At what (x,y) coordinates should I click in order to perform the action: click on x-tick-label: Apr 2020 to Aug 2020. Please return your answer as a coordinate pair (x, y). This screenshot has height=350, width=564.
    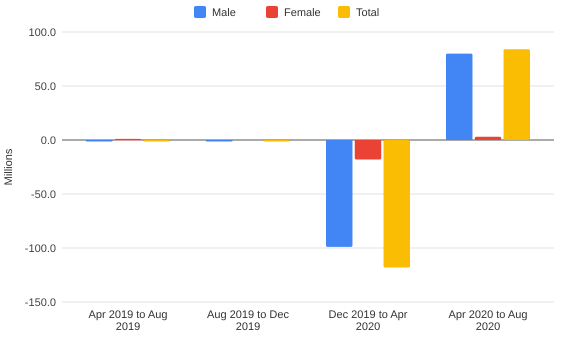
    Looking at the image, I should click on (488, 321).